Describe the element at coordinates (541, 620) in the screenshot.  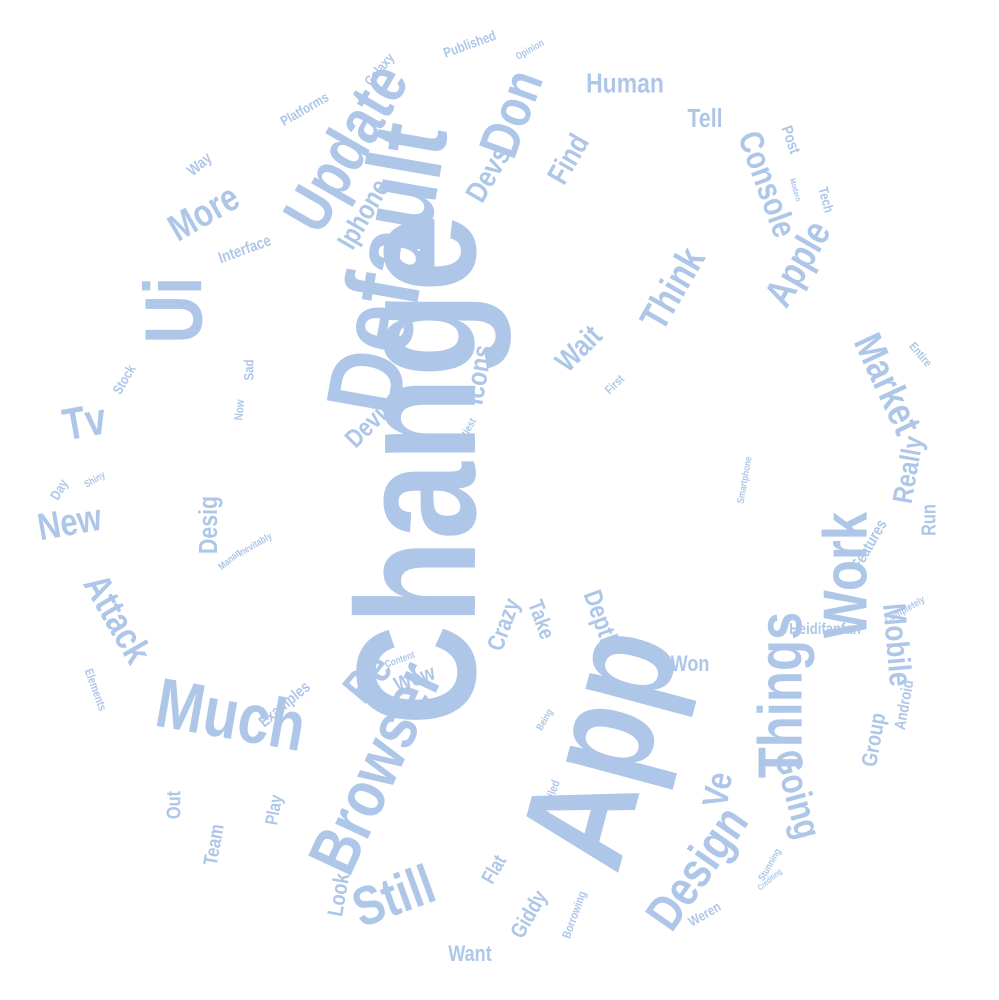
I see `word-take: Take` at that location.